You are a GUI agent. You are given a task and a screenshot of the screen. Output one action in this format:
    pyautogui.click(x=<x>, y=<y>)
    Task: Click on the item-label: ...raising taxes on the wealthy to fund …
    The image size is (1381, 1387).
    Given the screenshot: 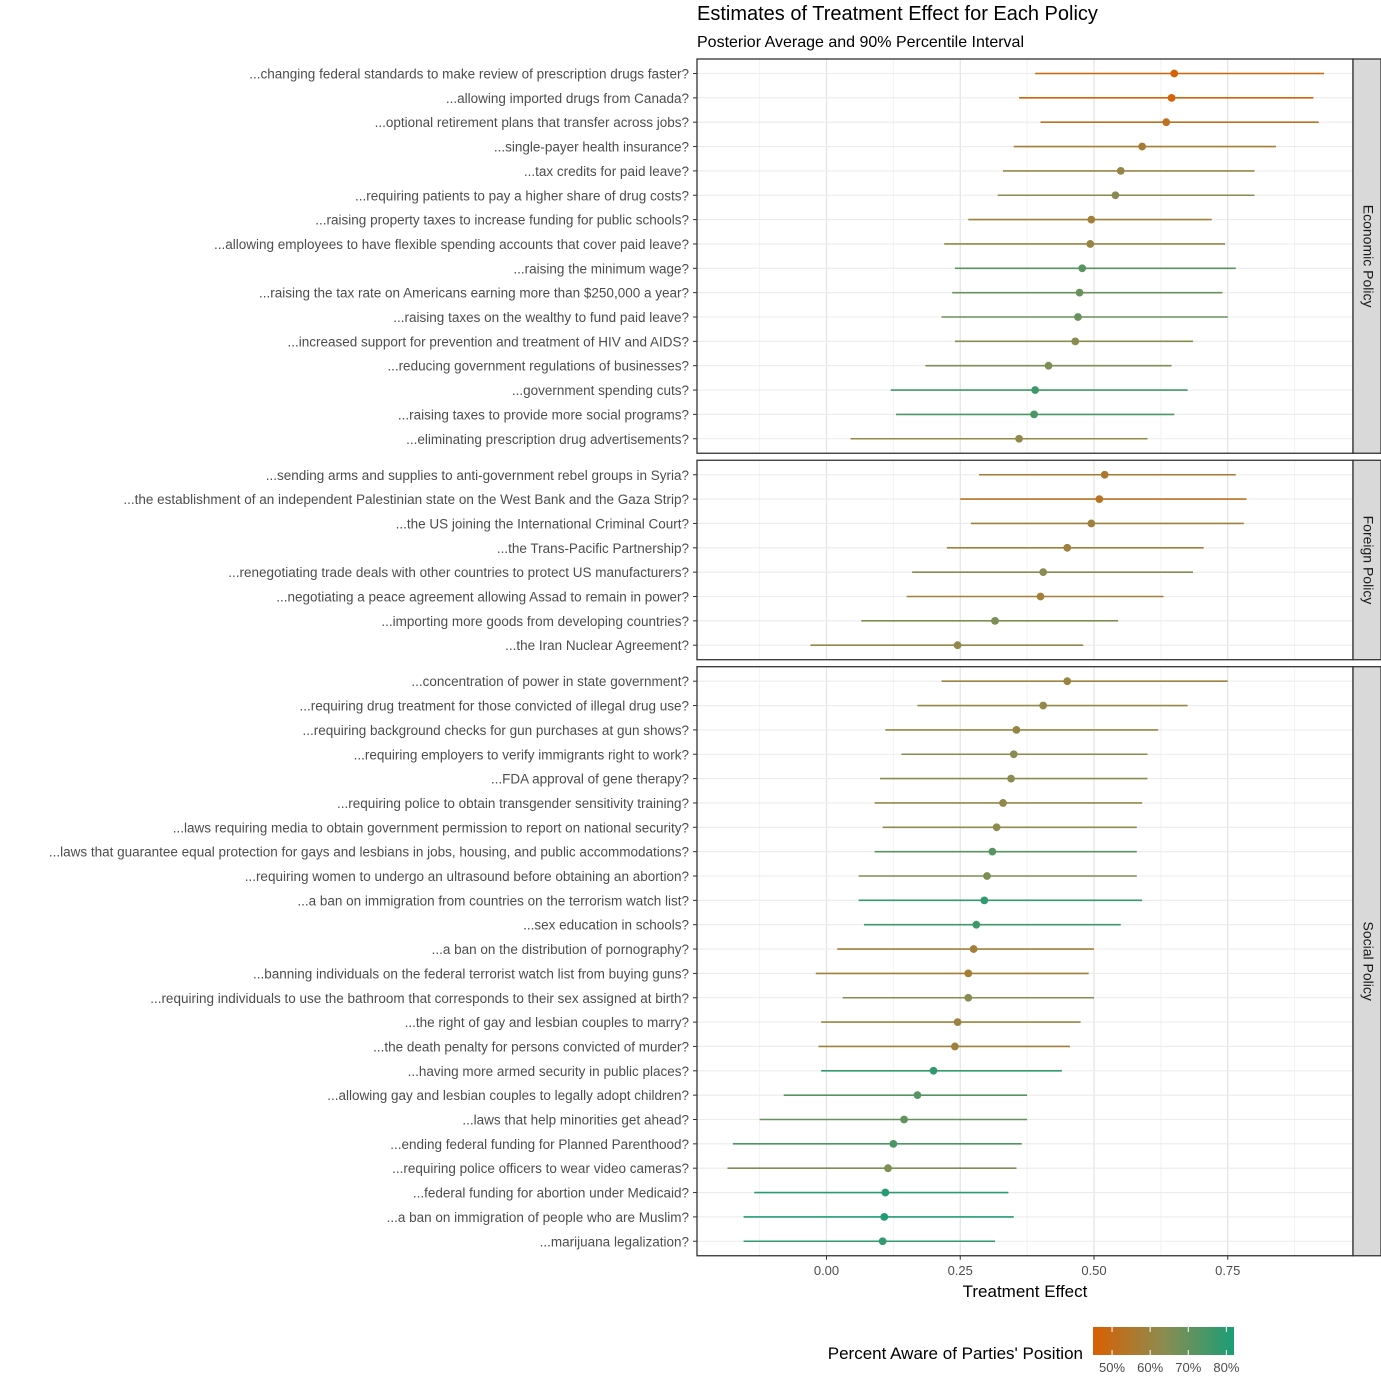 What is the action you would take?
    pyautogui.click(x=541, y=317)
    